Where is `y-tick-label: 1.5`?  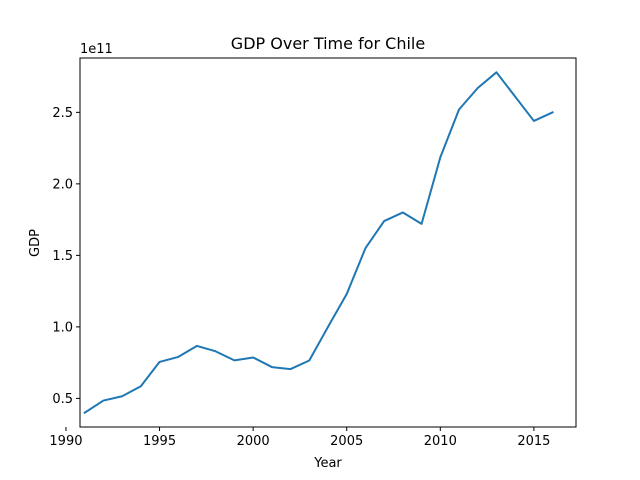
y-tick-label: 1.5 is located at coordinates (62, 256).